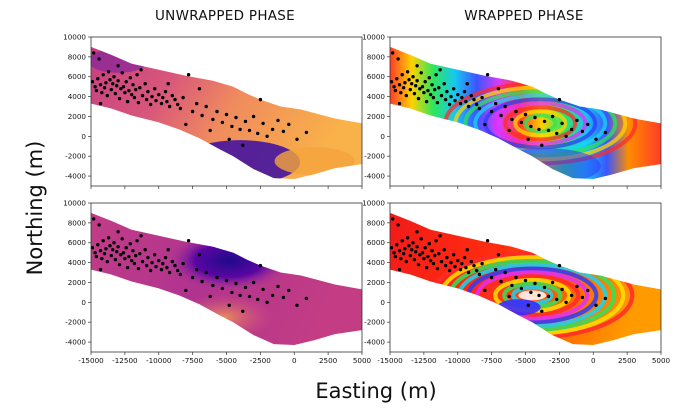 This screenshot has height=418, width=680. What do you see at coordinates (593, 360) in the screenshot?
I see `x-tick-label: 0` at bounding box center [593, 360].